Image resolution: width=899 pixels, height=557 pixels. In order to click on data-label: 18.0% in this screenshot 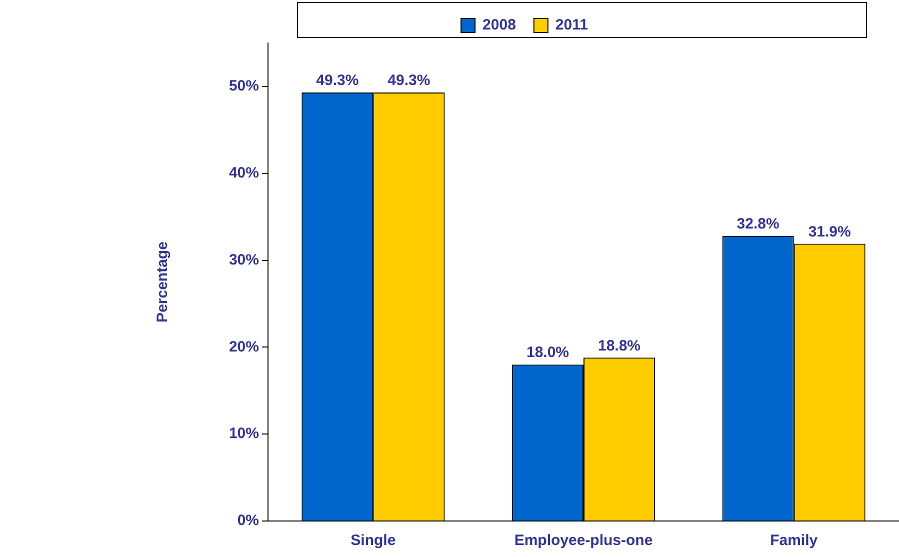, I will do `click(548, 353)`.